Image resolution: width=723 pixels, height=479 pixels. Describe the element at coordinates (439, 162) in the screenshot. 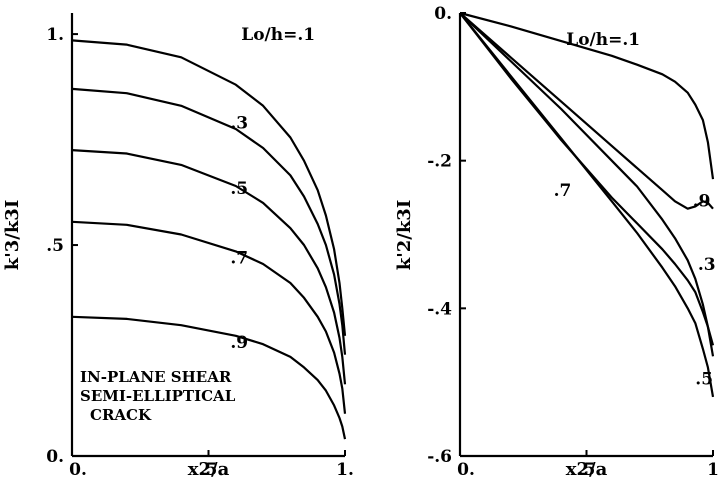

I see `right-y-tick-label: -.2` at that location.